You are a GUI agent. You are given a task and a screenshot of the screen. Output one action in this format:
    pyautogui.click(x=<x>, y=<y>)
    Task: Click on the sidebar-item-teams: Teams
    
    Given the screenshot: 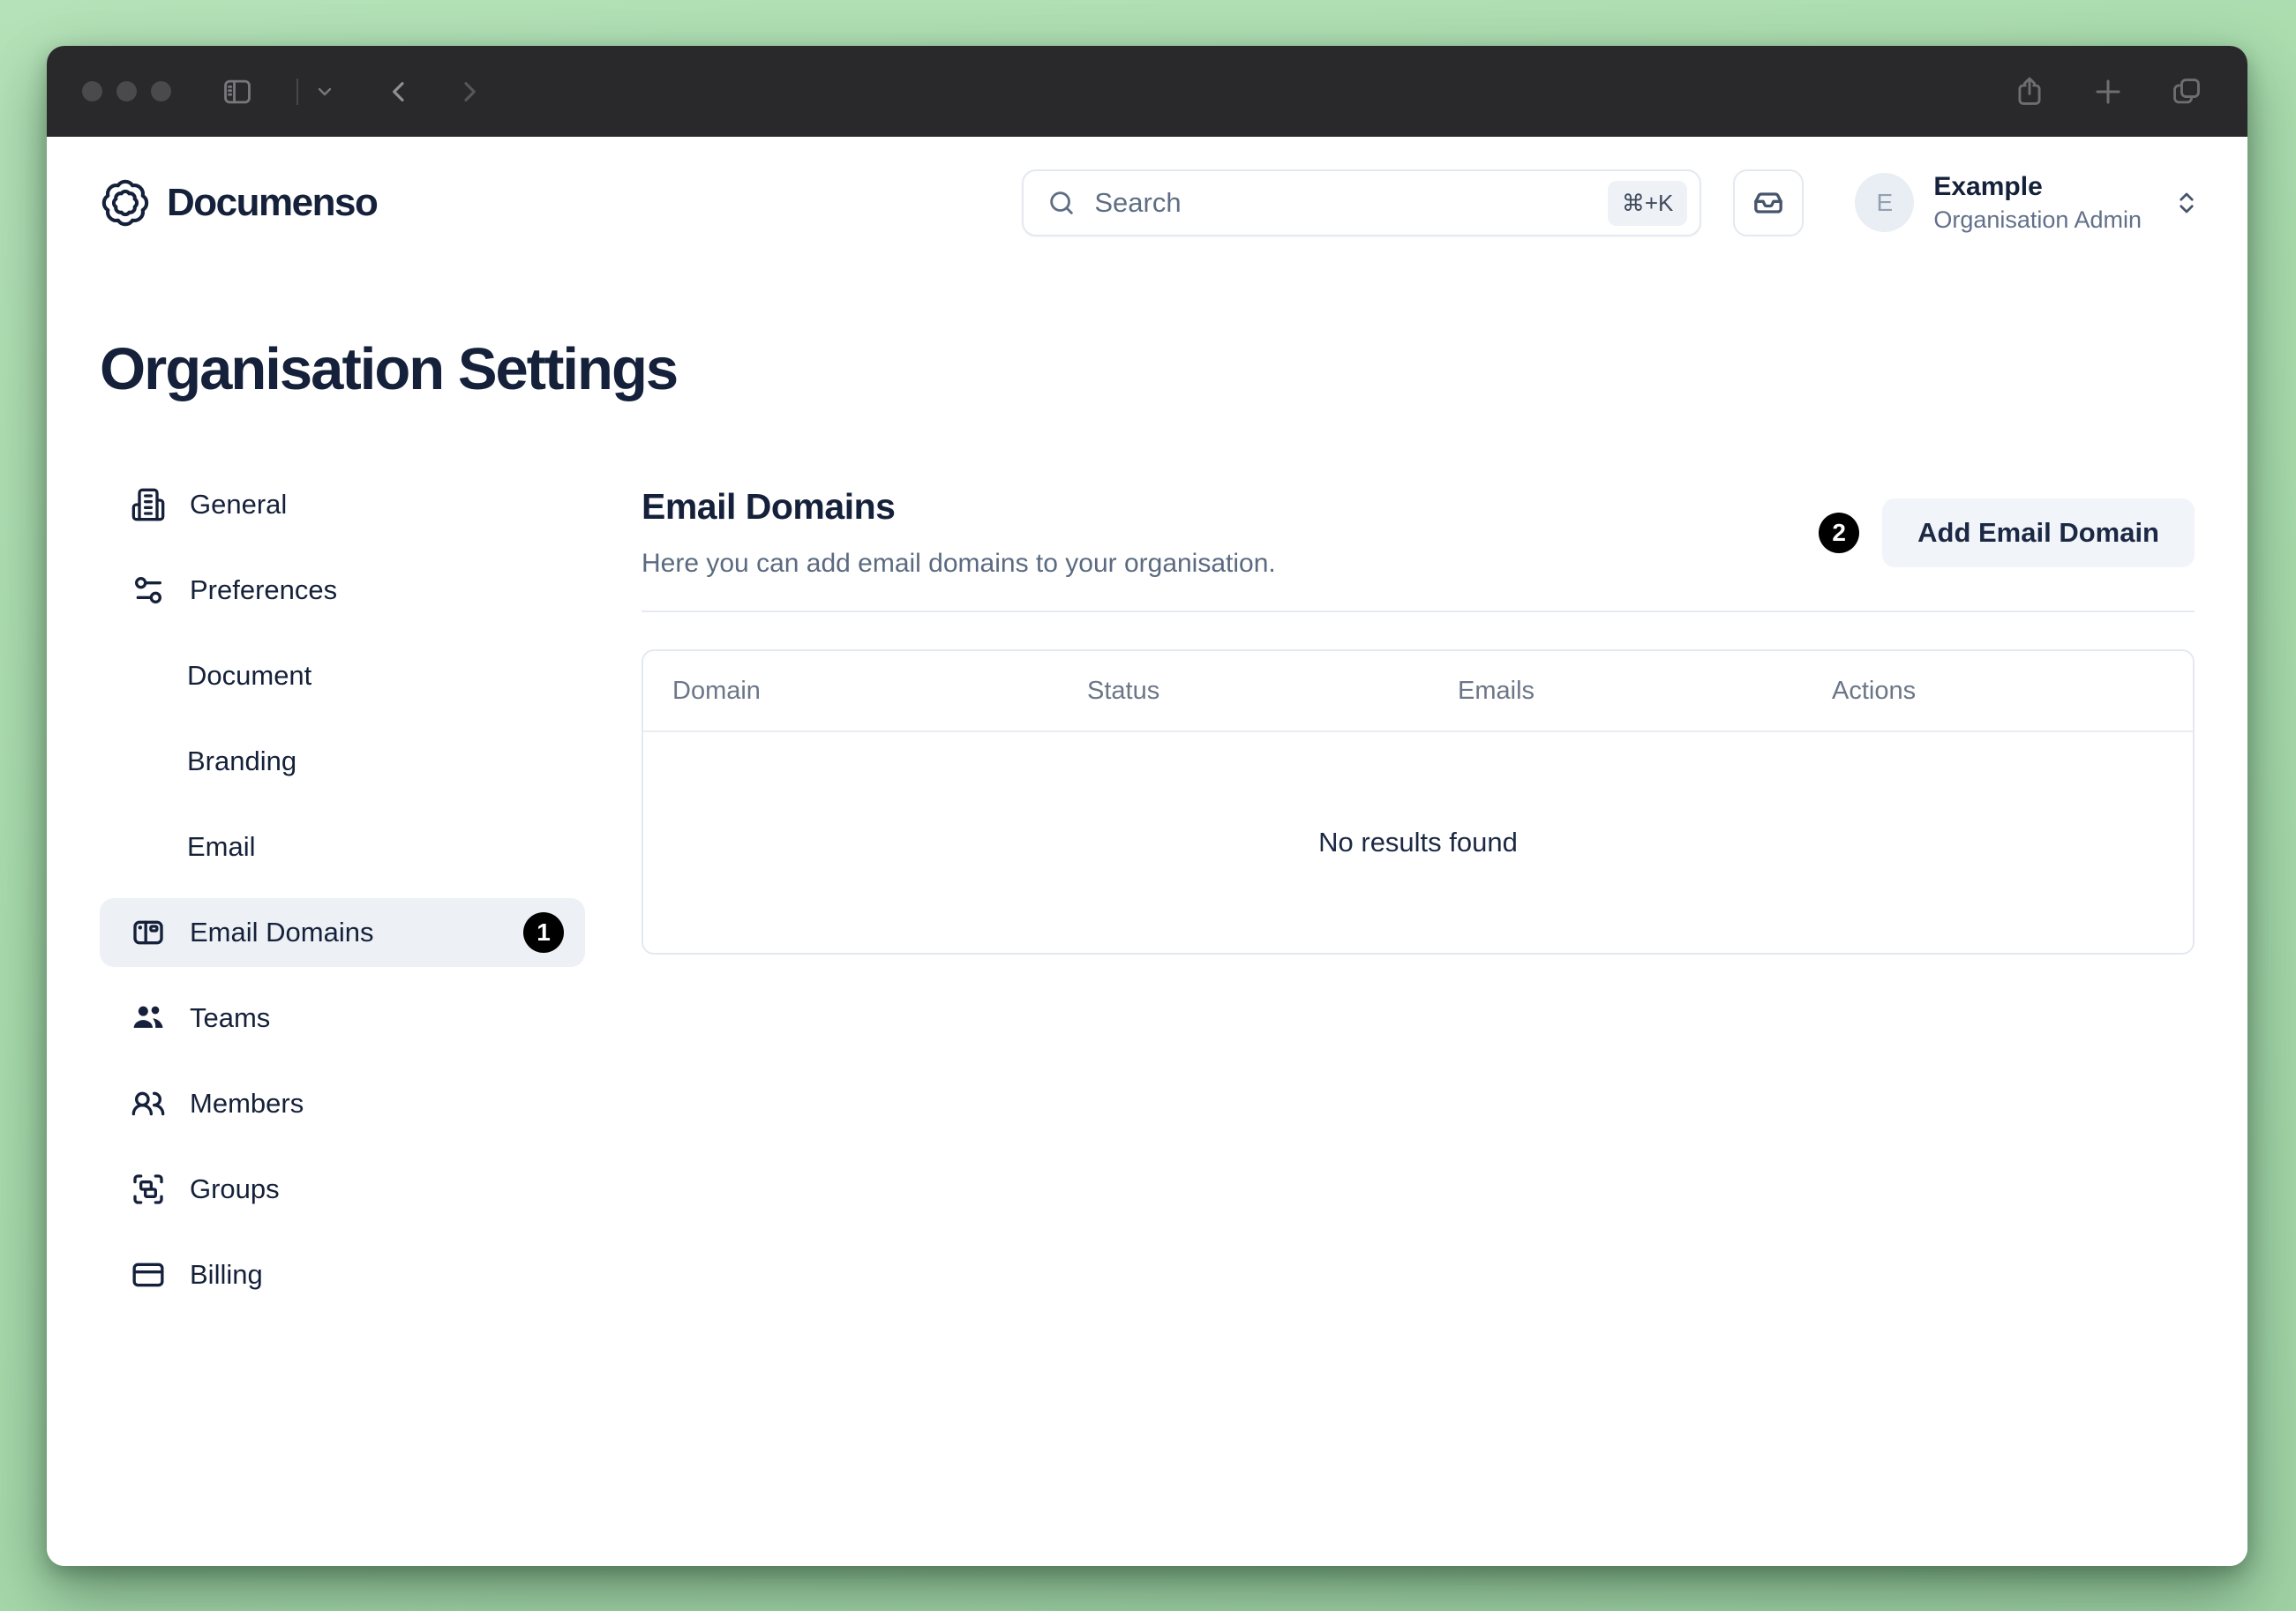 What is the action you would take?
    pyautogui.click(x=342, y=1018)
    